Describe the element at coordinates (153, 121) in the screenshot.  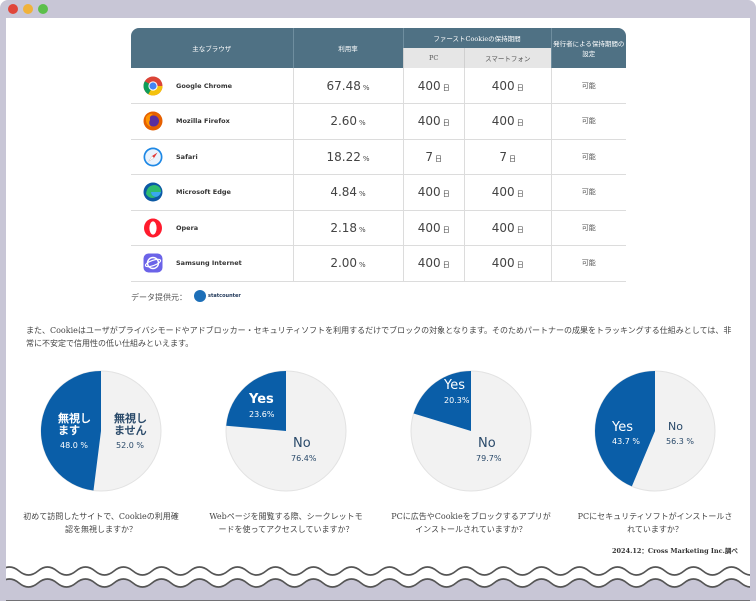
I see `firefox-icon` at that location.